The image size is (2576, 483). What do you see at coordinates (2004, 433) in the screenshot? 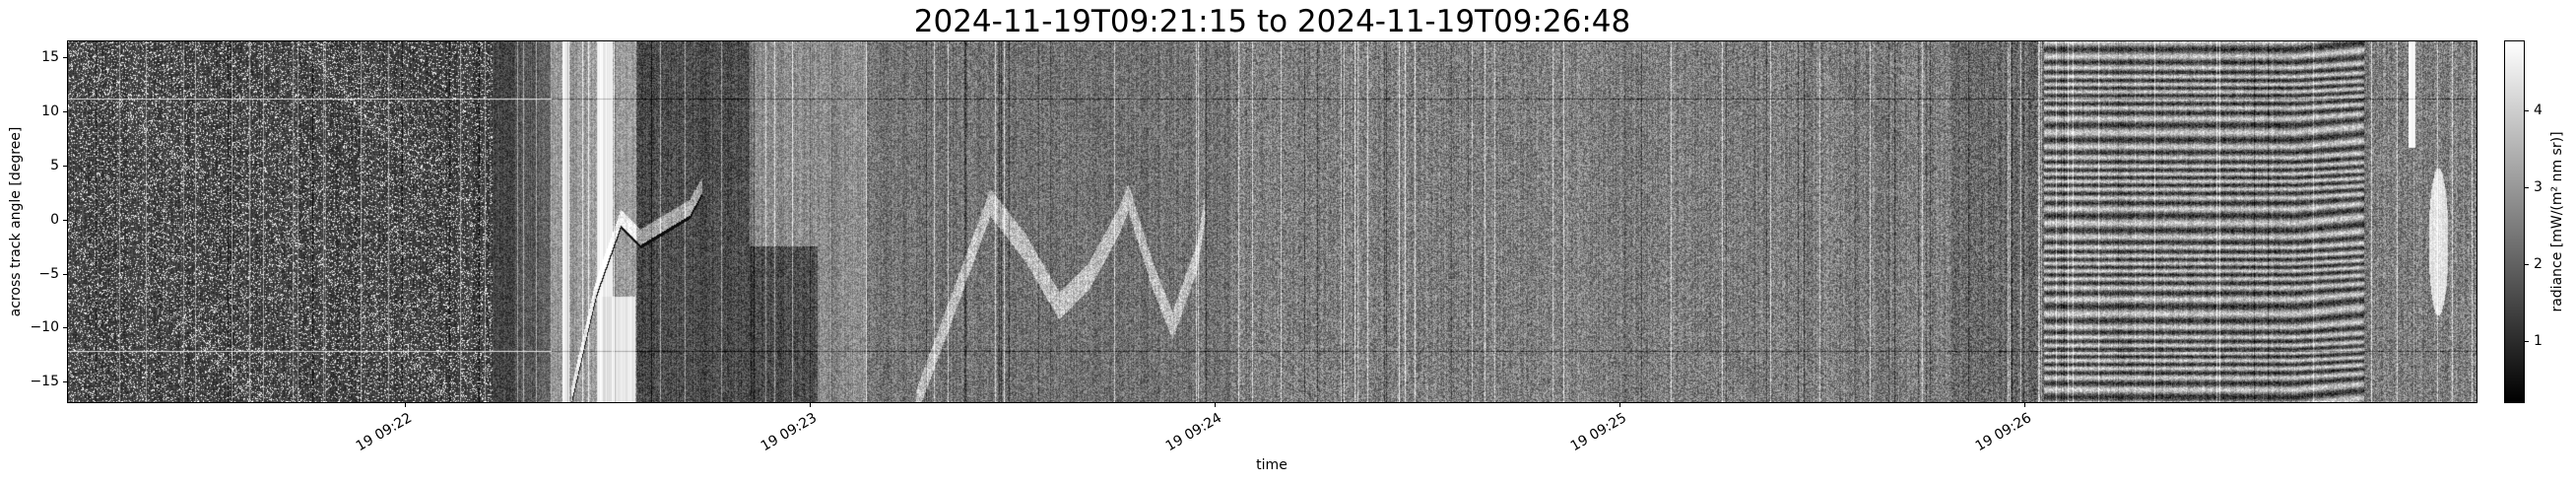
I see `x-tick-label: 19 09:26` at bounding box center [2004, 433].